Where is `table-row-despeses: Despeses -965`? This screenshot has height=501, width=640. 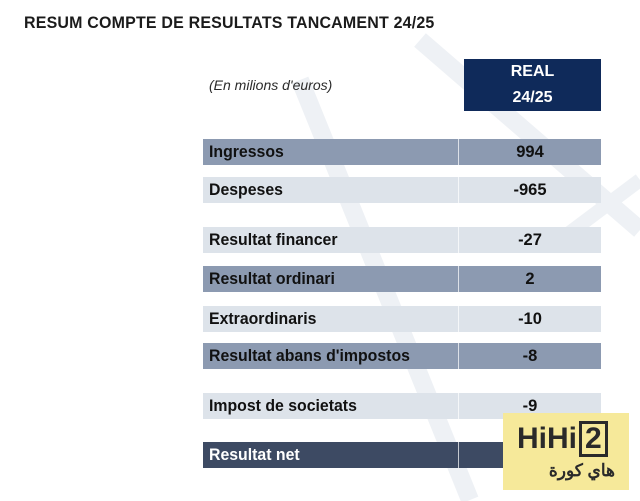
table-row-despeses: Despeses -965 is located at coordinates (402, 190).